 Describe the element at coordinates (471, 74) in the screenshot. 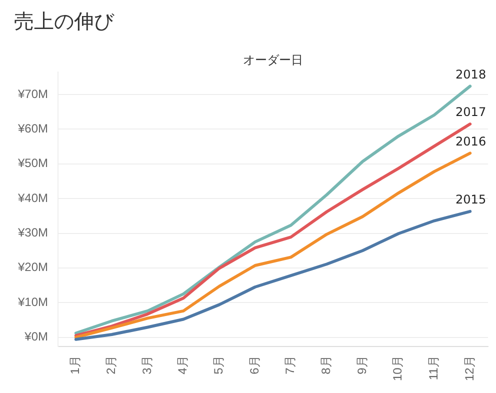

I see `series-label: 2018` at that location.